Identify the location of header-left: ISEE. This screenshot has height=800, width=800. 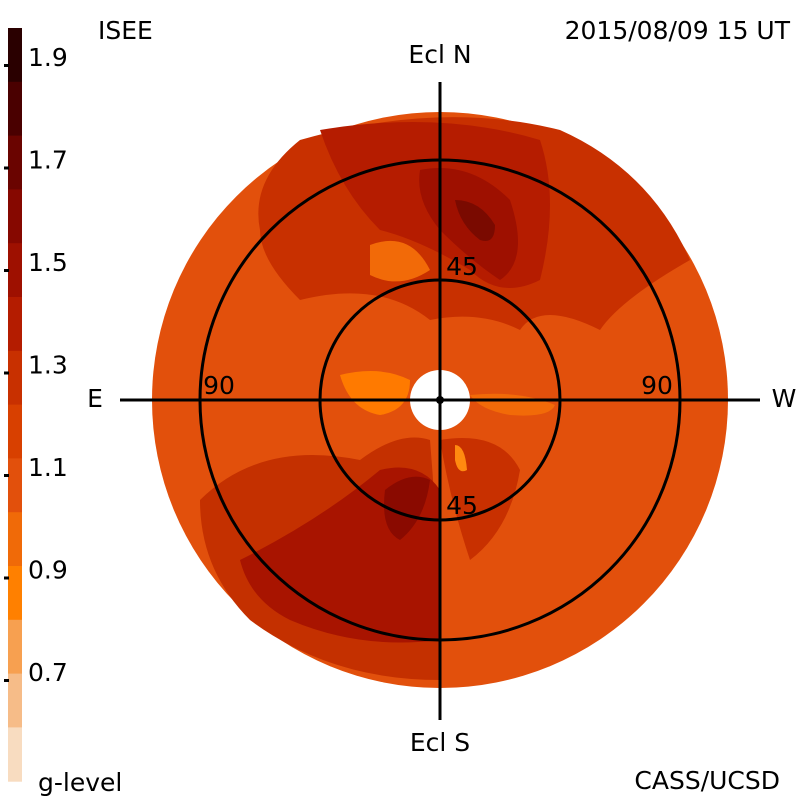
(125, 30).